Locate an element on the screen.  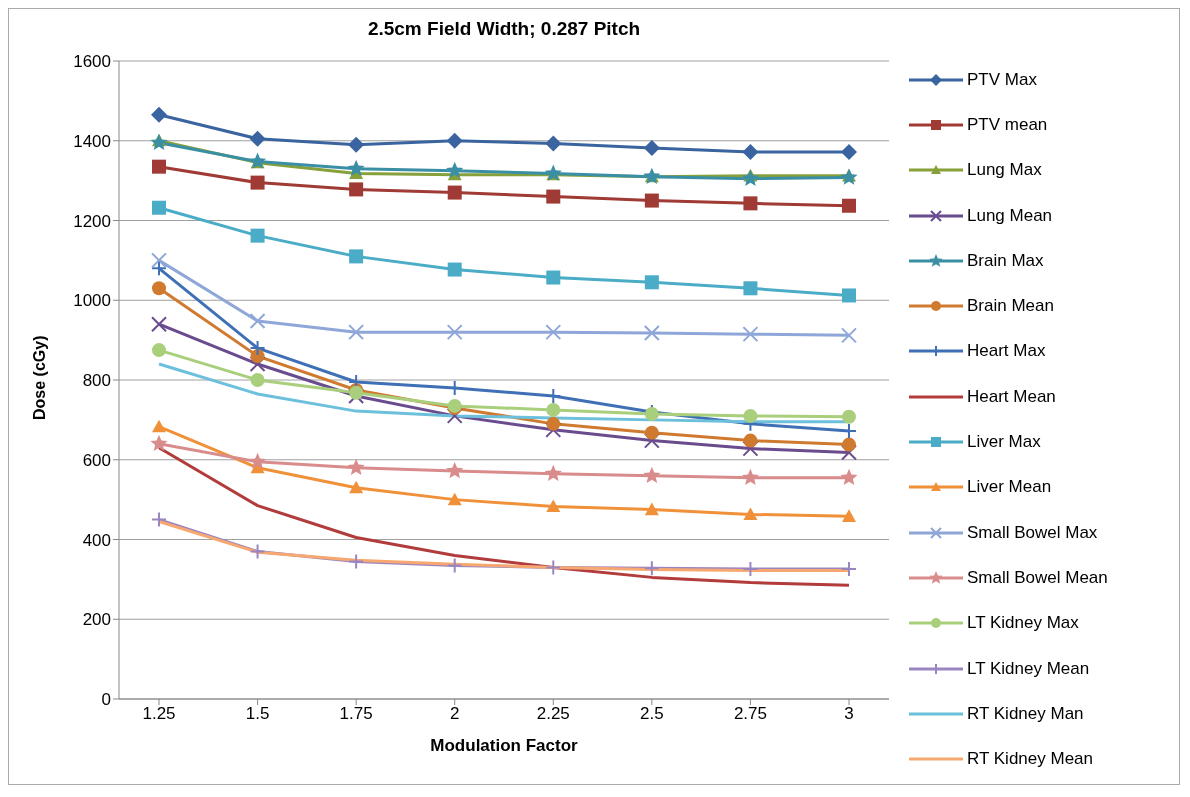
legend-label: PTV mean is located at coordinates (1007, 124).